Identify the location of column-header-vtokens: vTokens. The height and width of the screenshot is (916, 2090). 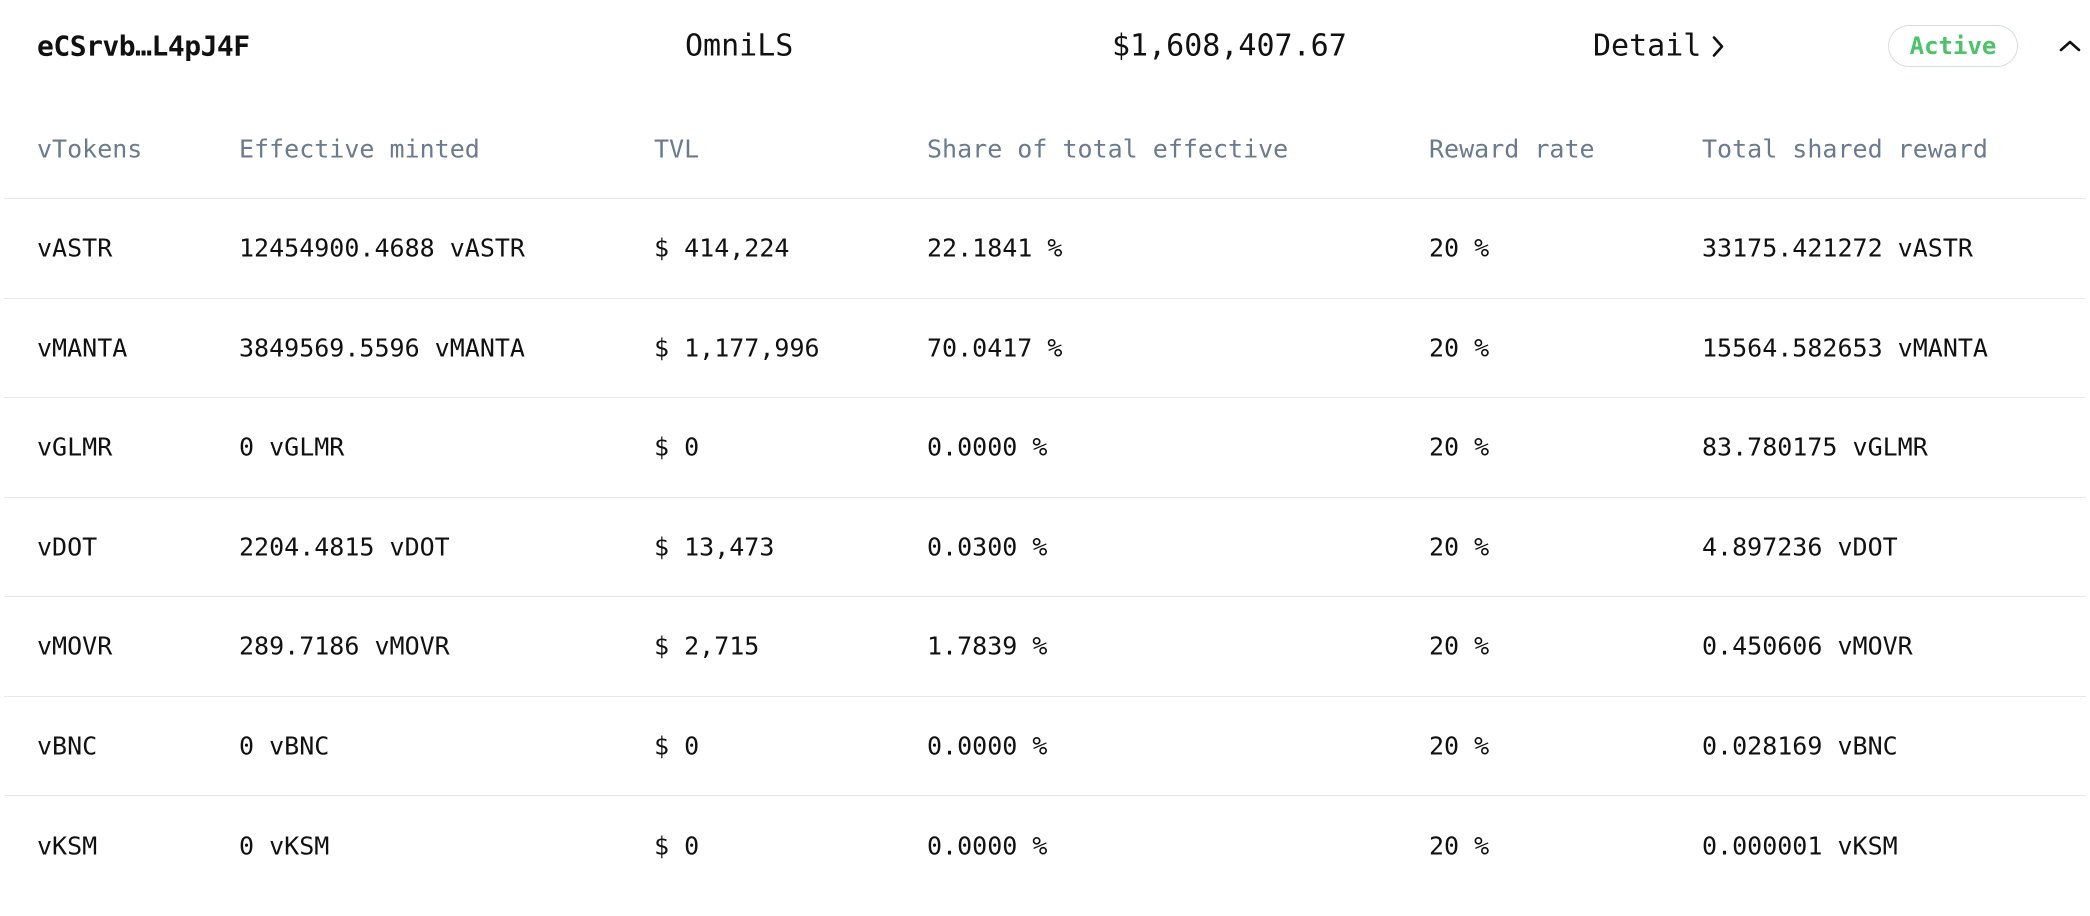
(90, 149).